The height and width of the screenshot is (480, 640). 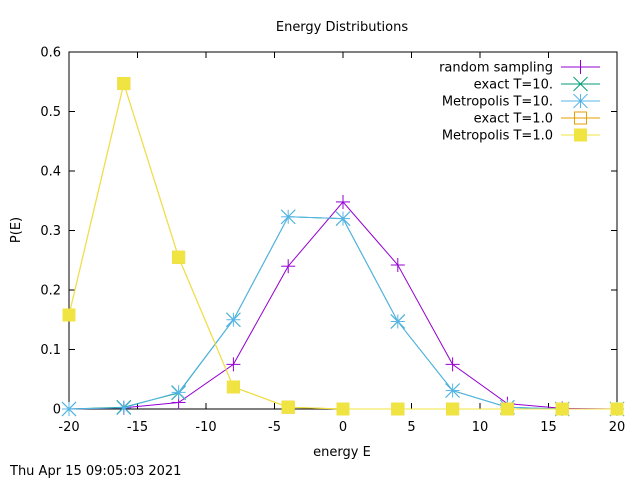 What do you see at coordinates (513, 85) in the screenshot?
I see `legend-label: exact T=10.` at bounding box center [513, 85].